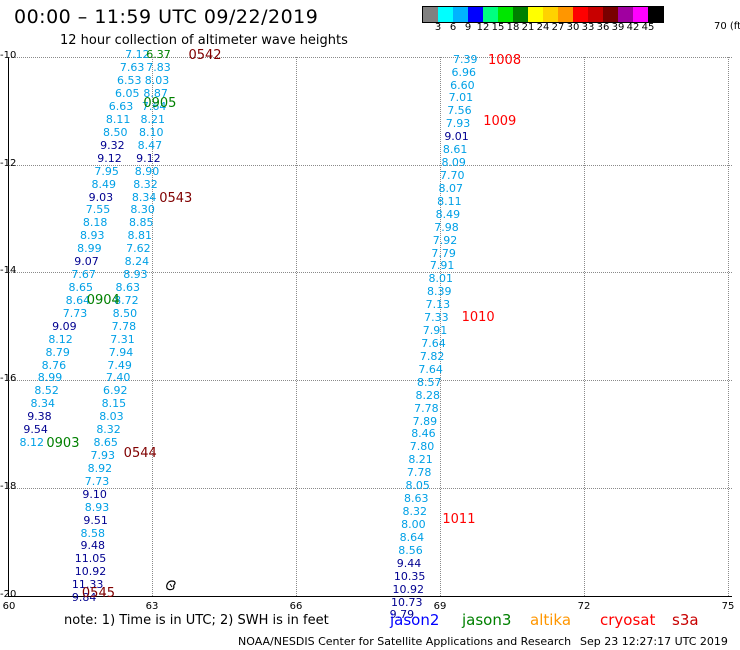 This screenshot has height=650, width=740. I want to click on wave-height-value: 8.57, so click(429, 382).